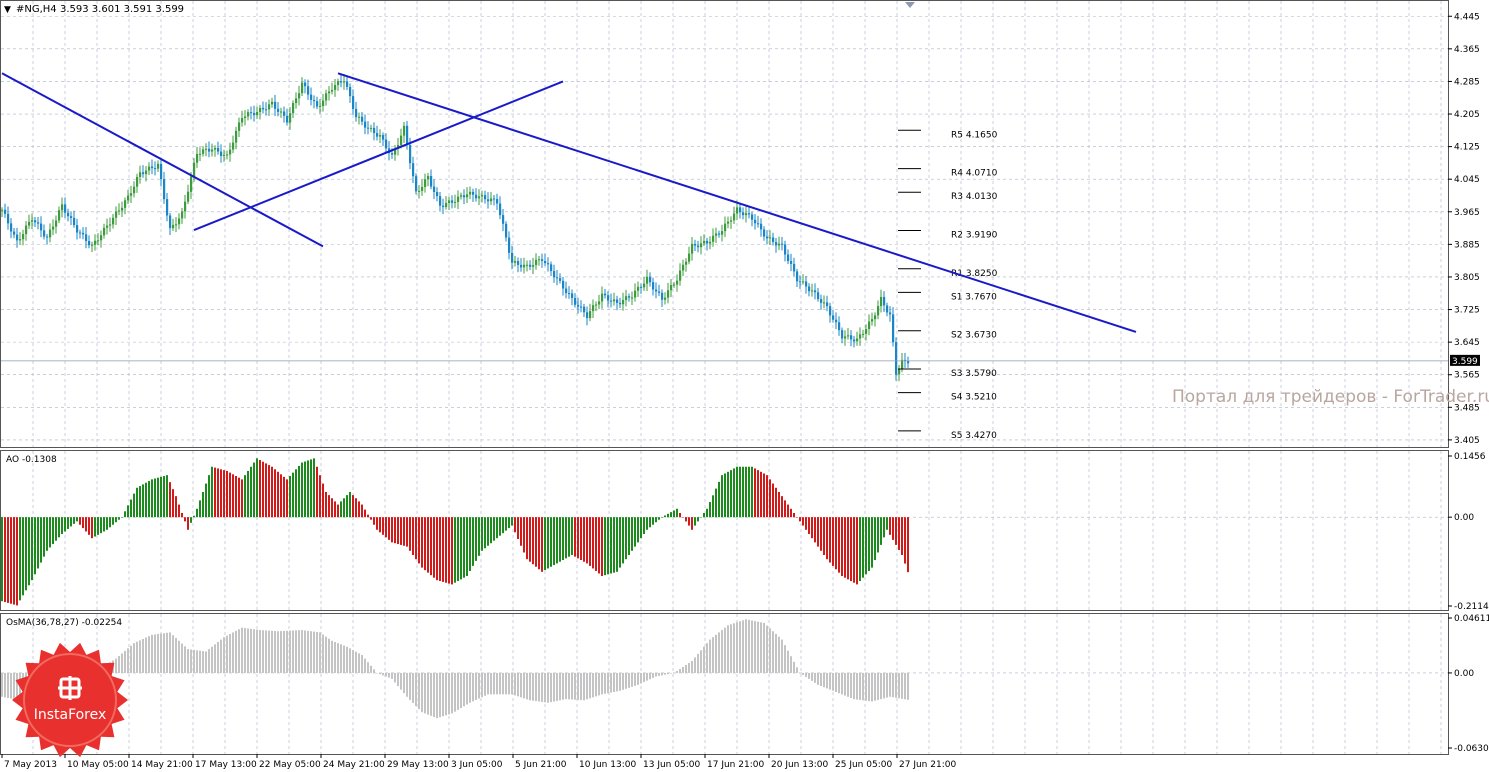  I want to click on axis-tick-label: 0.1456, so click(1470, 457).